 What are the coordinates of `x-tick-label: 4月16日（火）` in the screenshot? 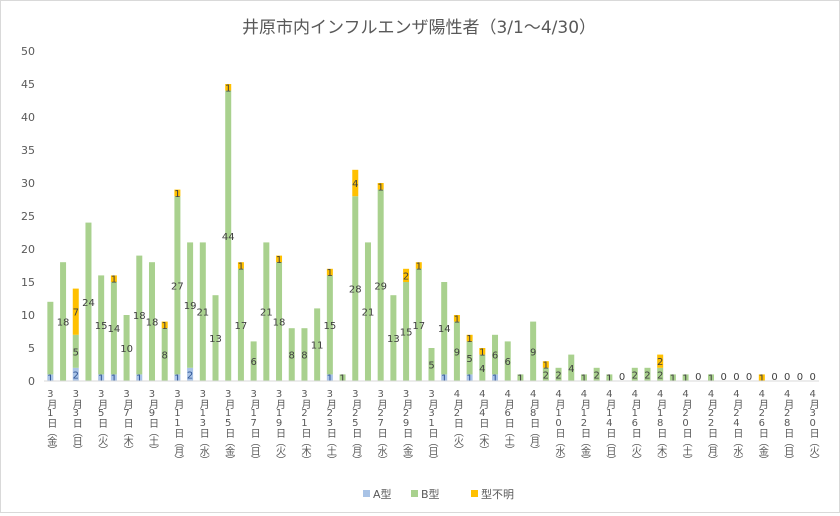 It's located at (635, 426).